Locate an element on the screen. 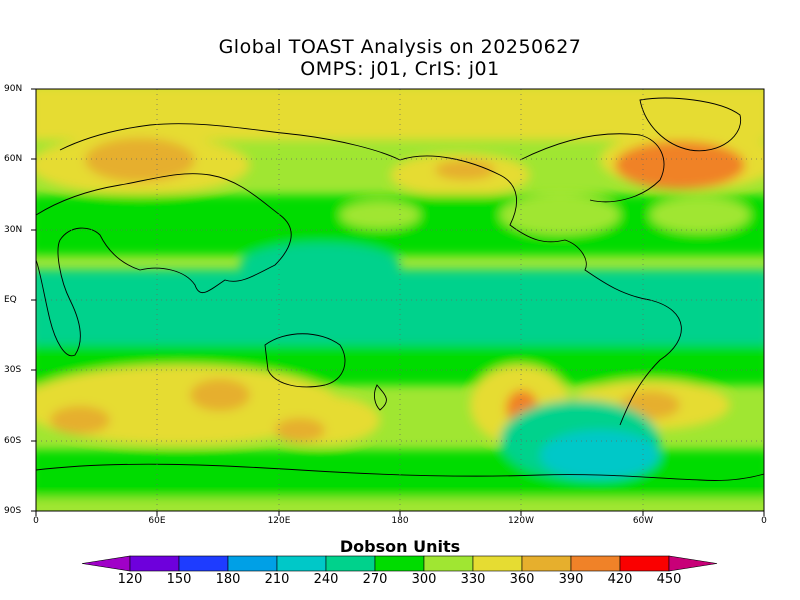  colorbar-tick-label: 420 is located at coordinates (620, 579).